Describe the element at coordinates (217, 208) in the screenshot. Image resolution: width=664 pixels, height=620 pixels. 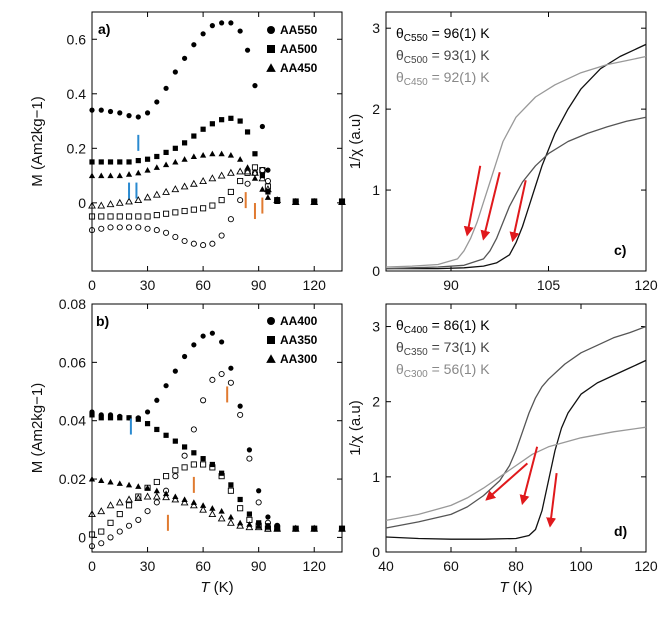
I see `series-aa550-zfc` at that location.